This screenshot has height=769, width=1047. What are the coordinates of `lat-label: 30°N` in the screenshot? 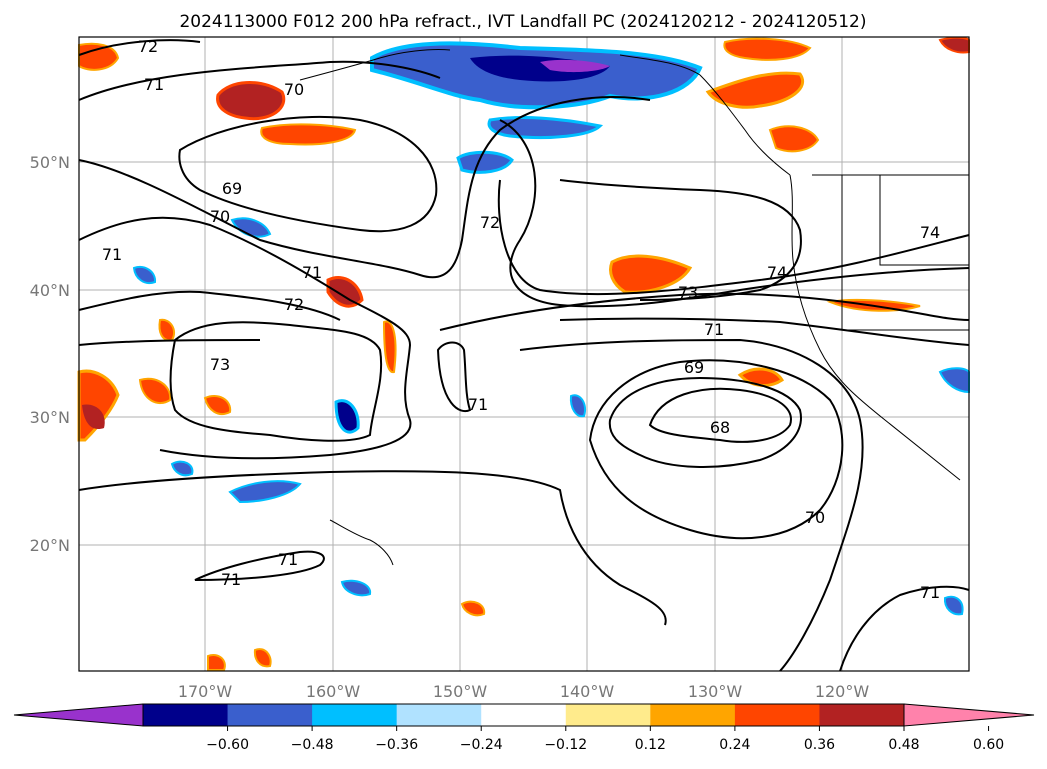 It's located at (50, 417).